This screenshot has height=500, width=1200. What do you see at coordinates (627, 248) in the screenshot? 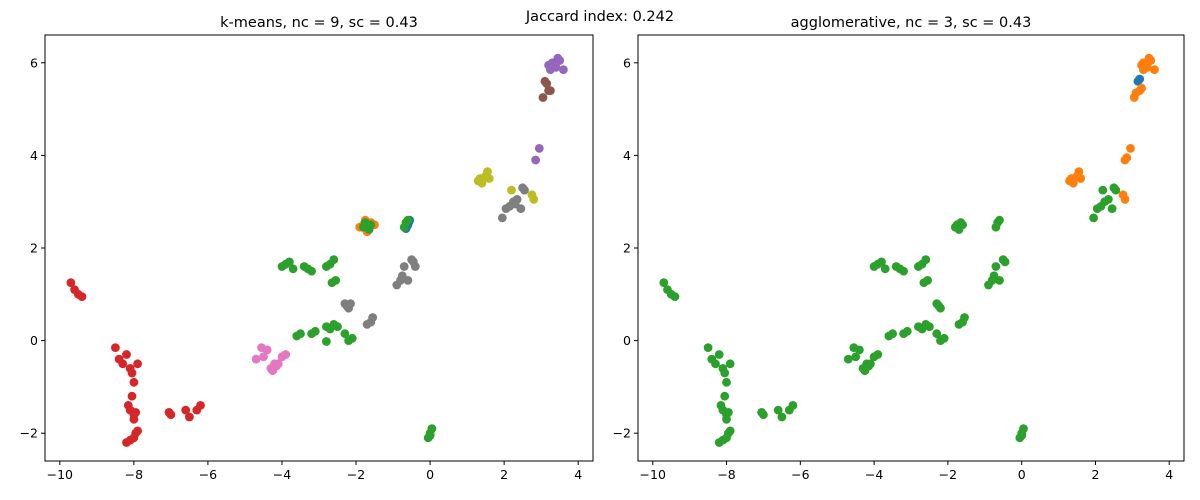
I see `right-plot-y-tick-label: 2` at bounding box center [627, 248].